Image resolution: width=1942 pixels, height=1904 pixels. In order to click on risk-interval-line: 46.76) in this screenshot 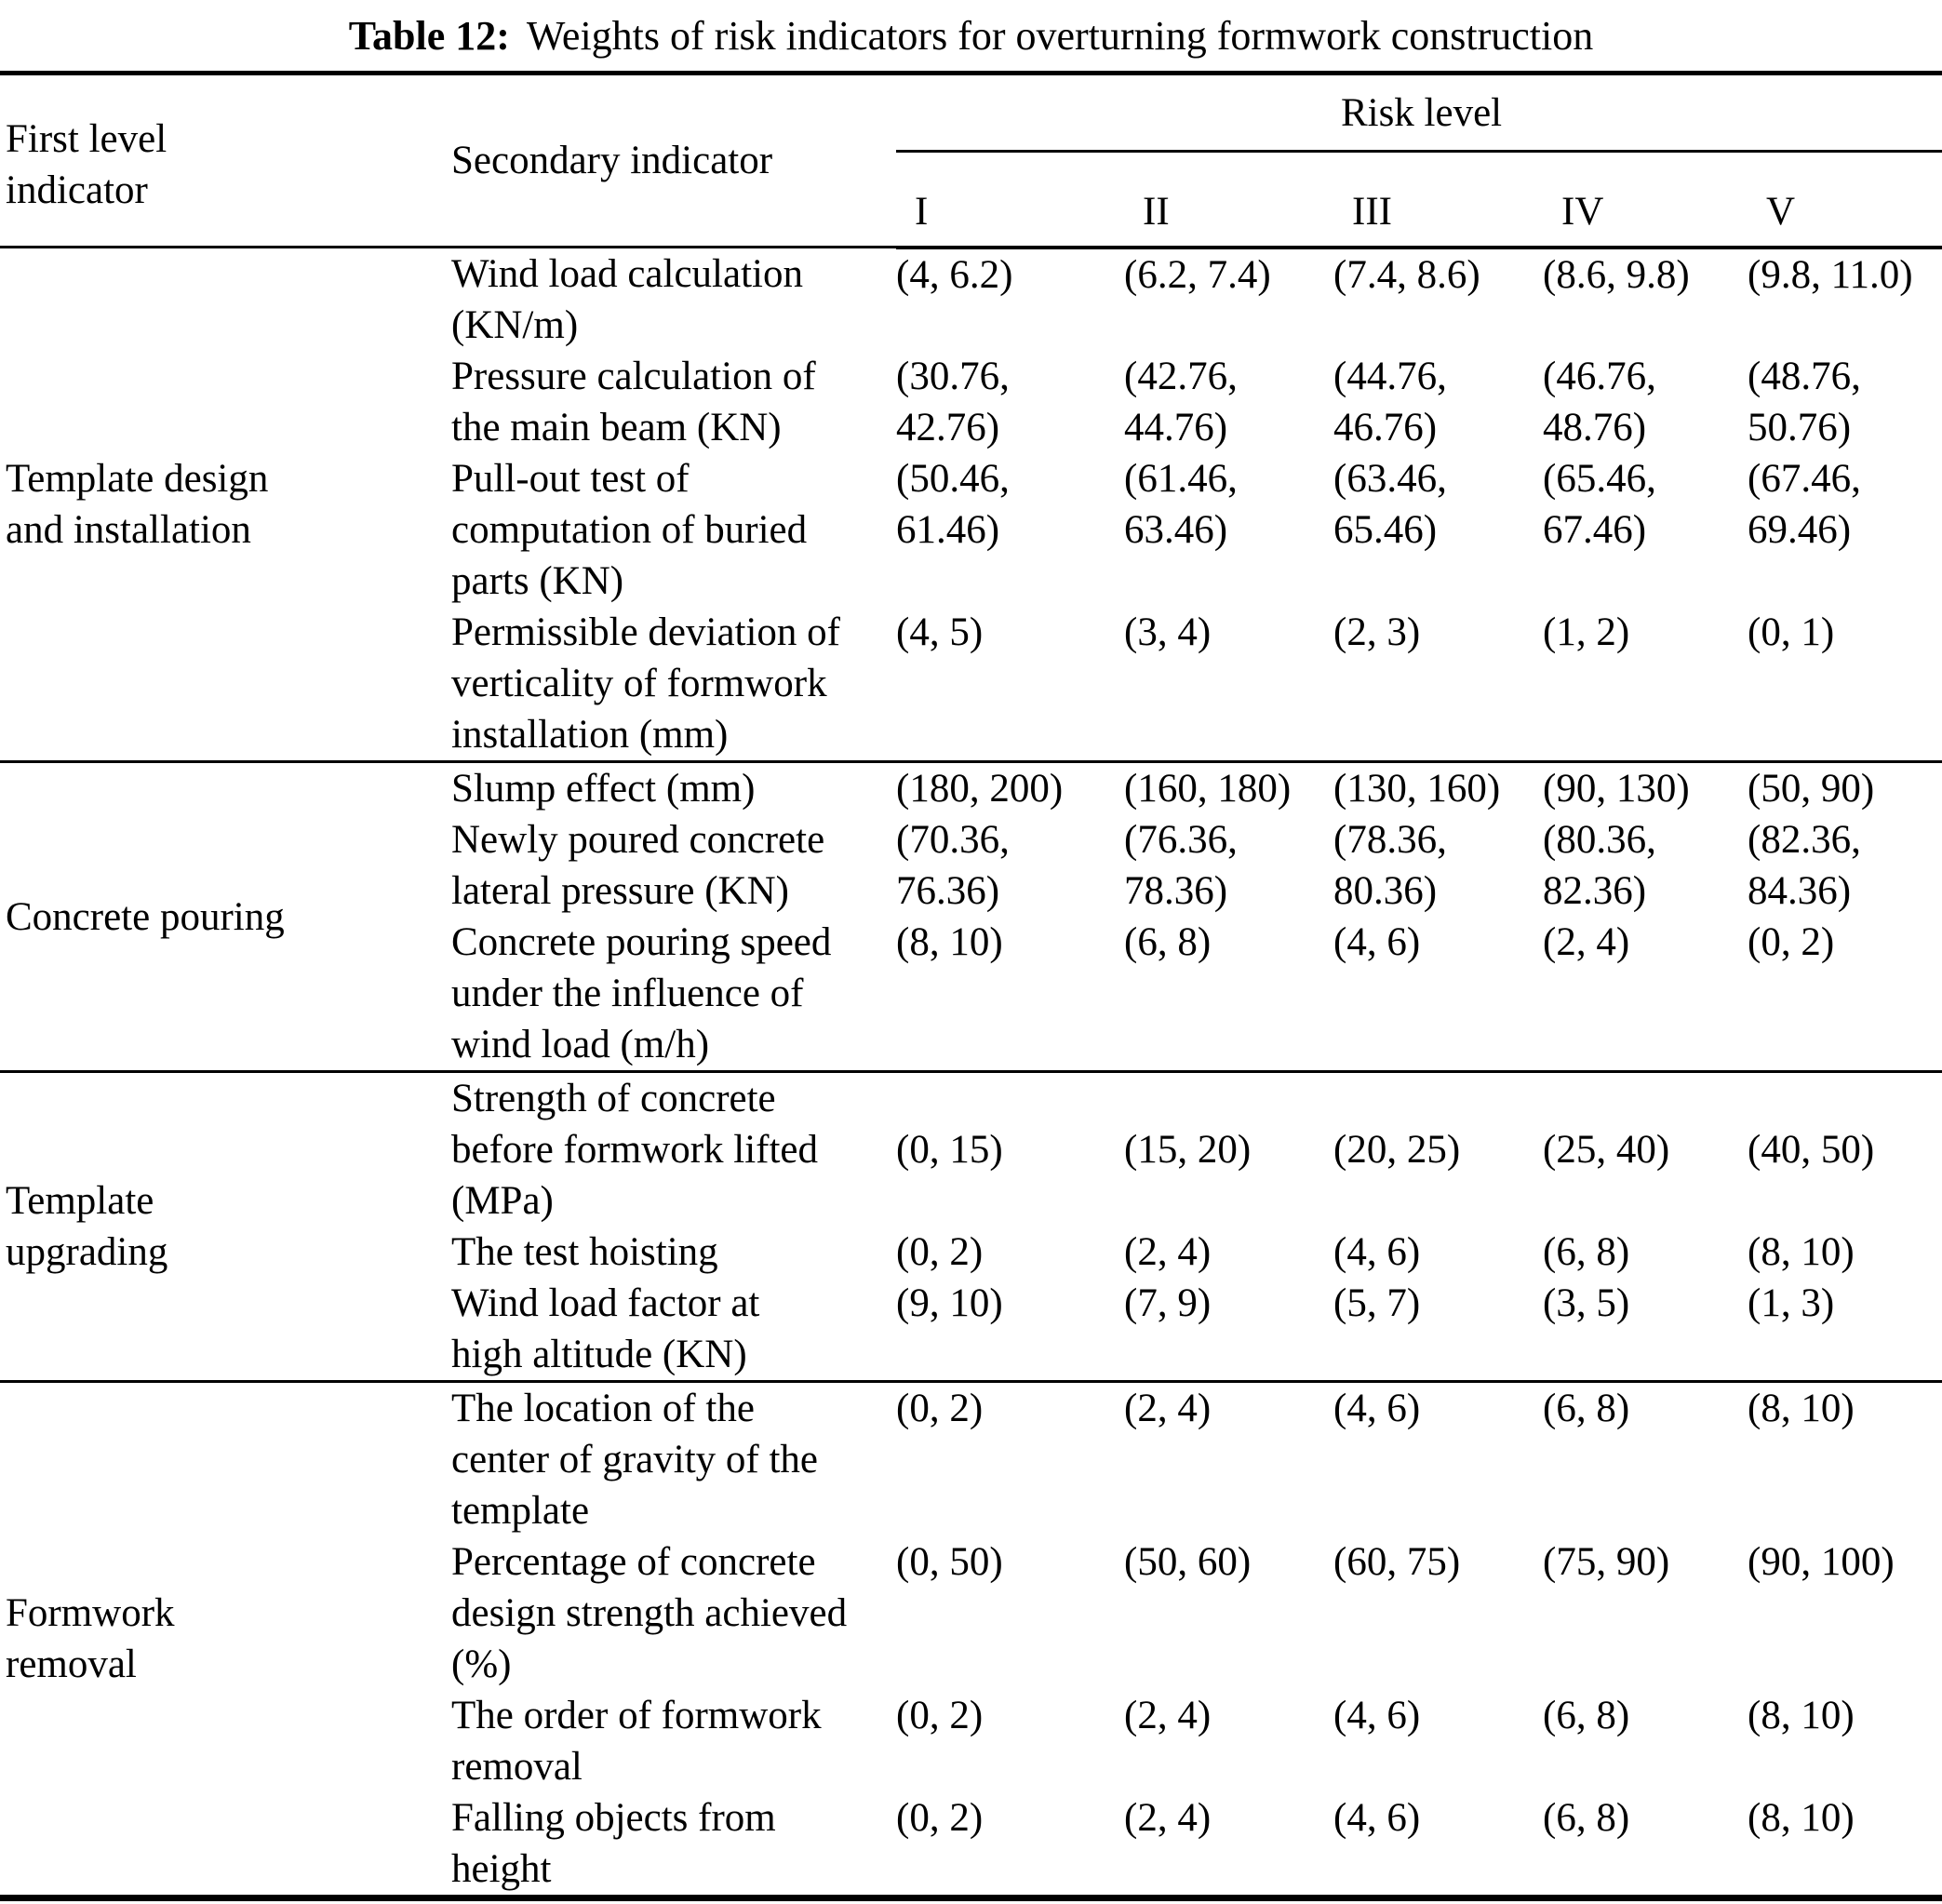, I will do `click(1385, 427)`.